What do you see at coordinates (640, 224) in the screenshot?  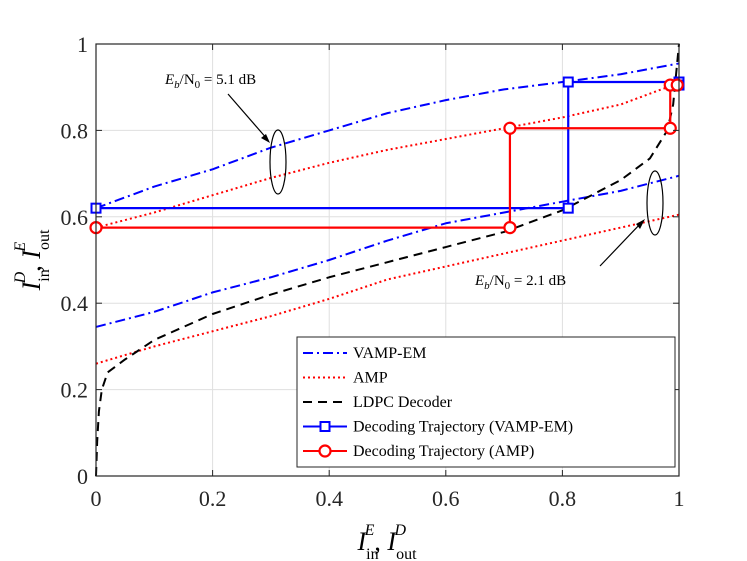 I see `arrowhead-snr-low` at bounding box center [640, 224].